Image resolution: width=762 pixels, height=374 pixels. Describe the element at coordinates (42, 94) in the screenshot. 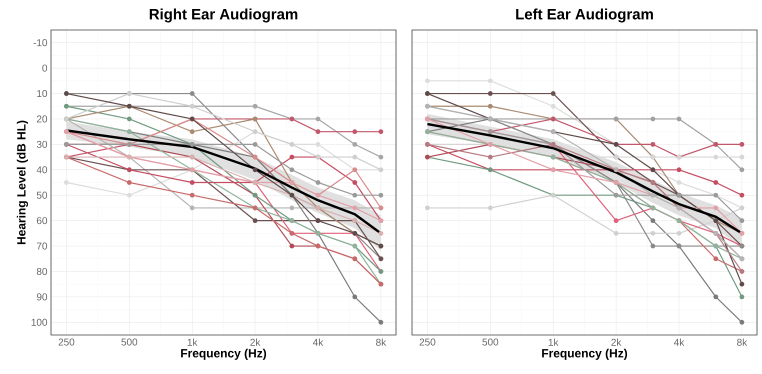

I see `y-tick-label: 10` at that location.